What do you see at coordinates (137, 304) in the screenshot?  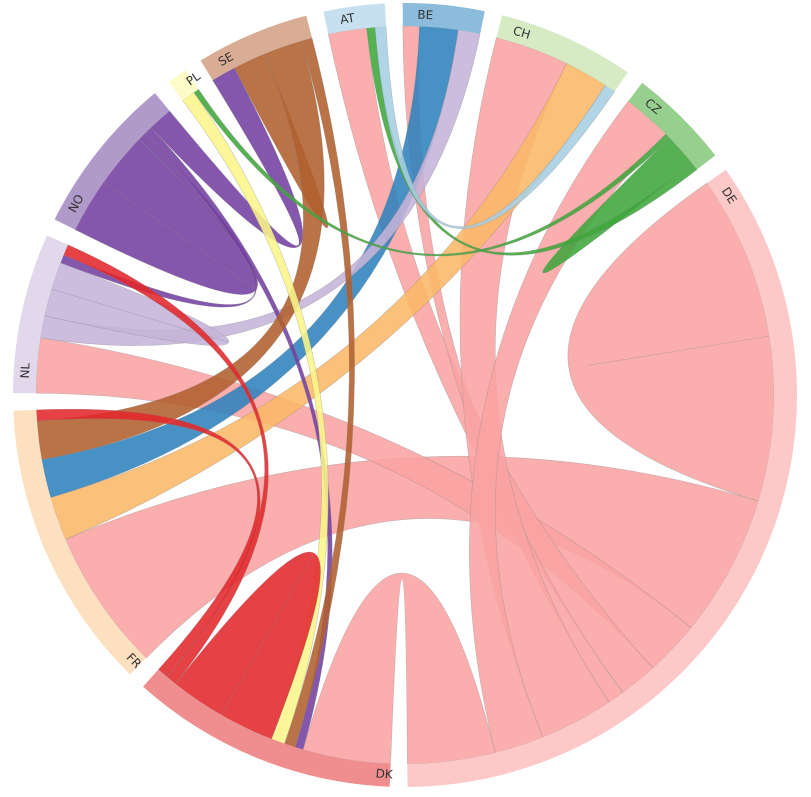 I see `ribbon-nl-nl` at bounding box center [137, 304].